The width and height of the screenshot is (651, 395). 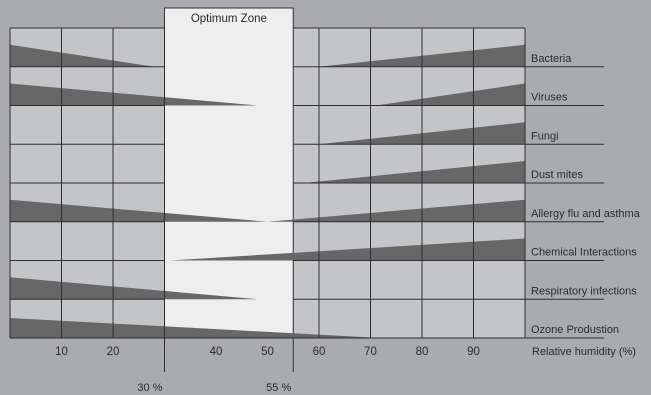 I want to click on x-tick-label: 70, so click(x=370, y=352).